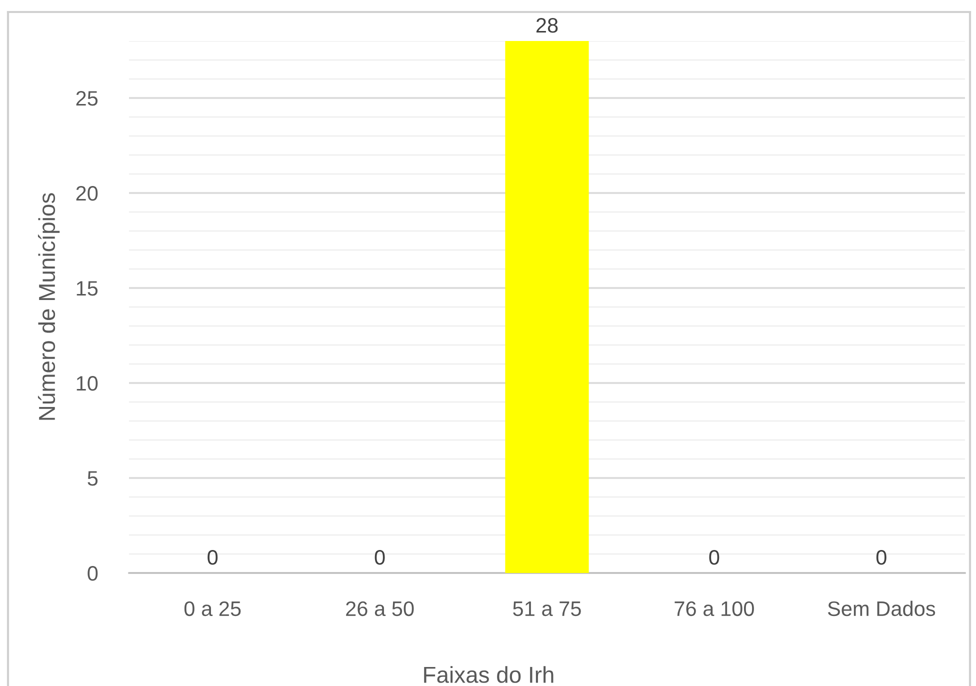  I want to click on y-tick-label: 20, so click(87, 193).